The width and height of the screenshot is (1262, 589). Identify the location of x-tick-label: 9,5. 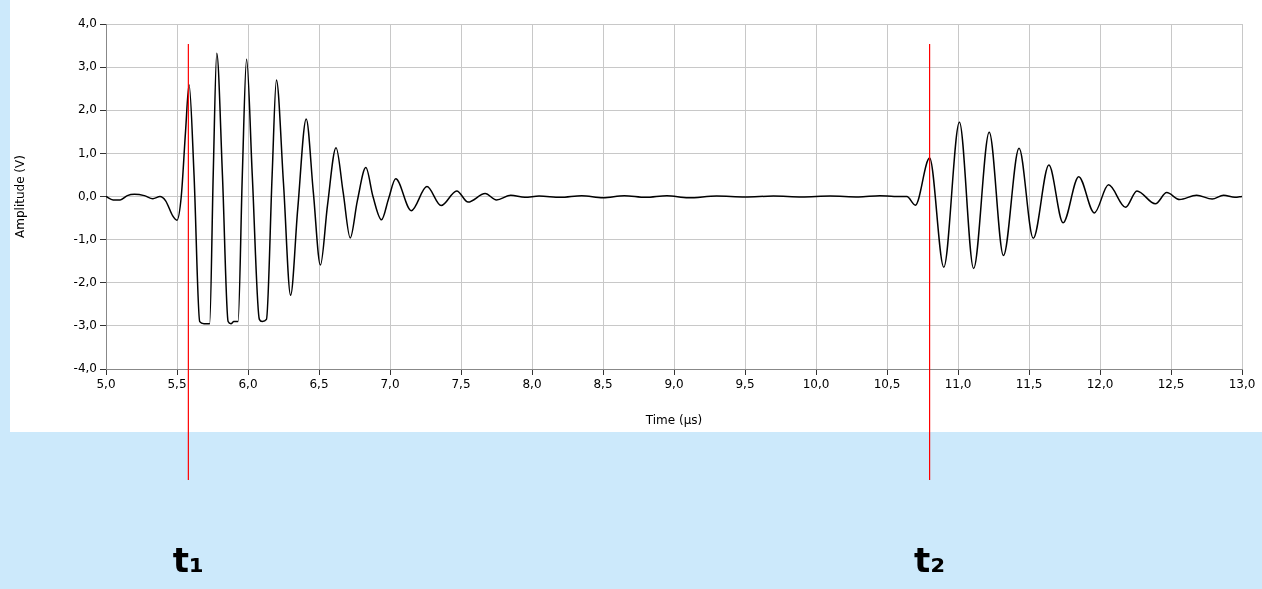
(745, 384).